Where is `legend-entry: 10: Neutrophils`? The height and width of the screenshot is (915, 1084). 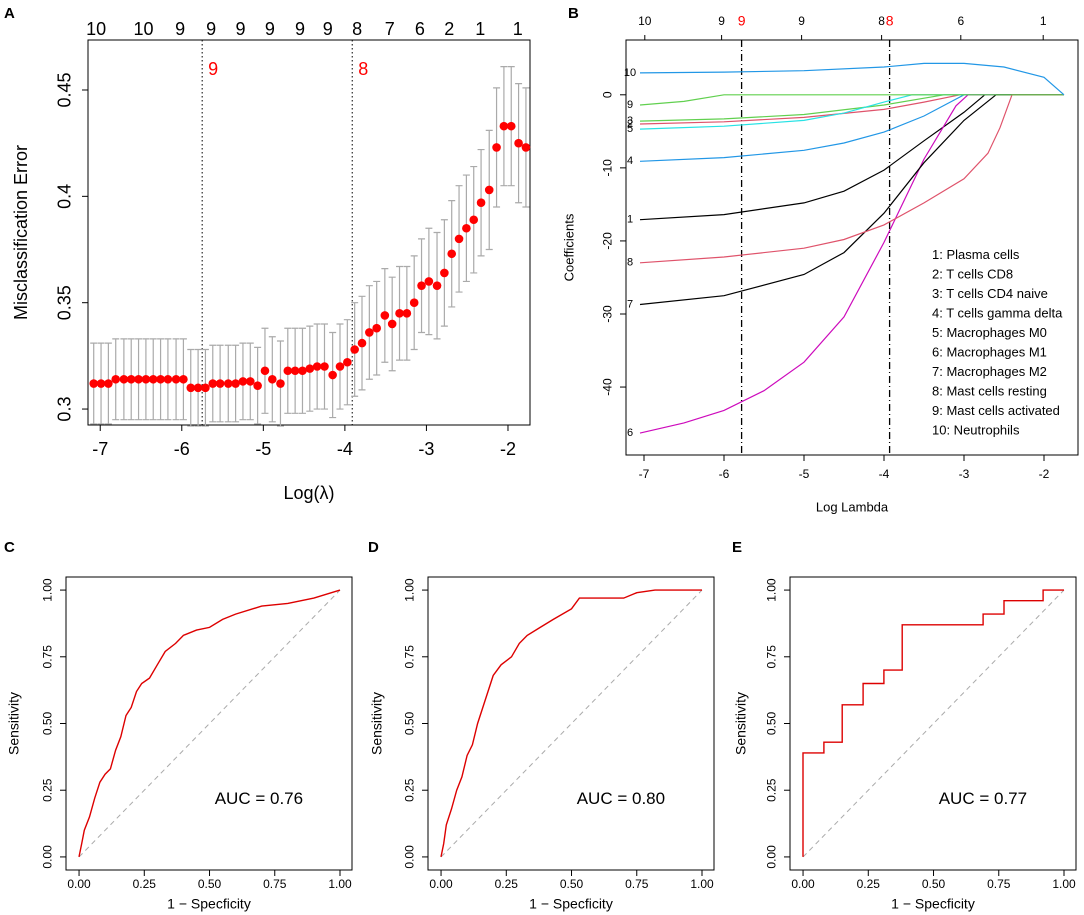
legend-entry: 10: Neutrophils is located at coordinates (976, 429).